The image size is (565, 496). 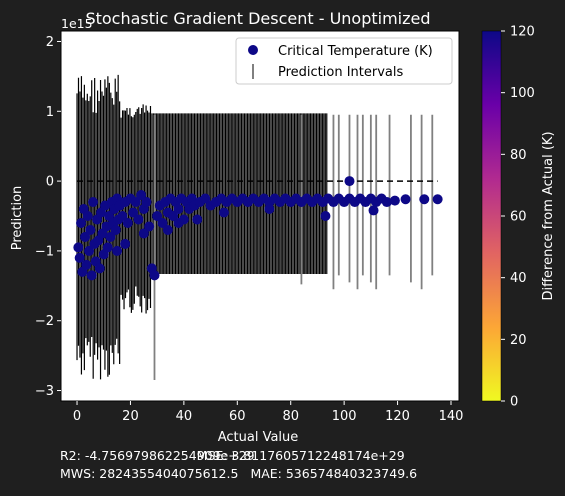 I want to click on y-offset-text: 1e15, so click(x=77, y=23).